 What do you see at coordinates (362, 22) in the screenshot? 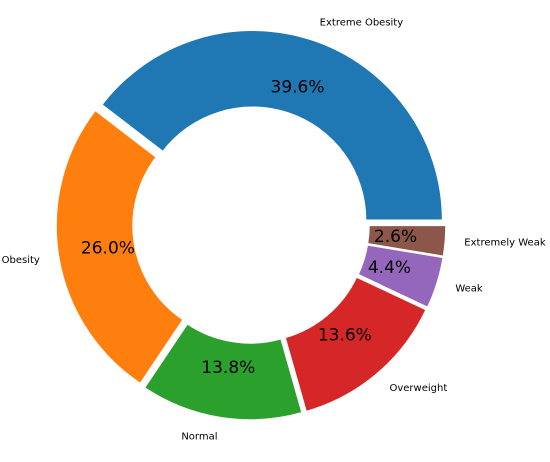
I see `category-label-extreme-obesity: Extreme Obesity` at bounding box center [362, 22].